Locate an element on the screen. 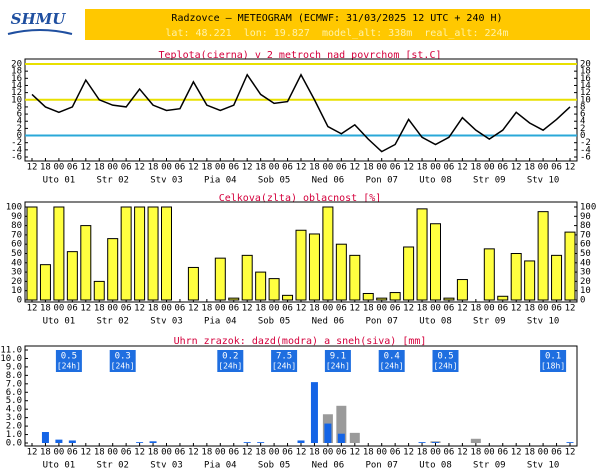 The width and height of the screenshot is (600, 472). daily-total-value: 7.5 is located at coordinates (284, 357).